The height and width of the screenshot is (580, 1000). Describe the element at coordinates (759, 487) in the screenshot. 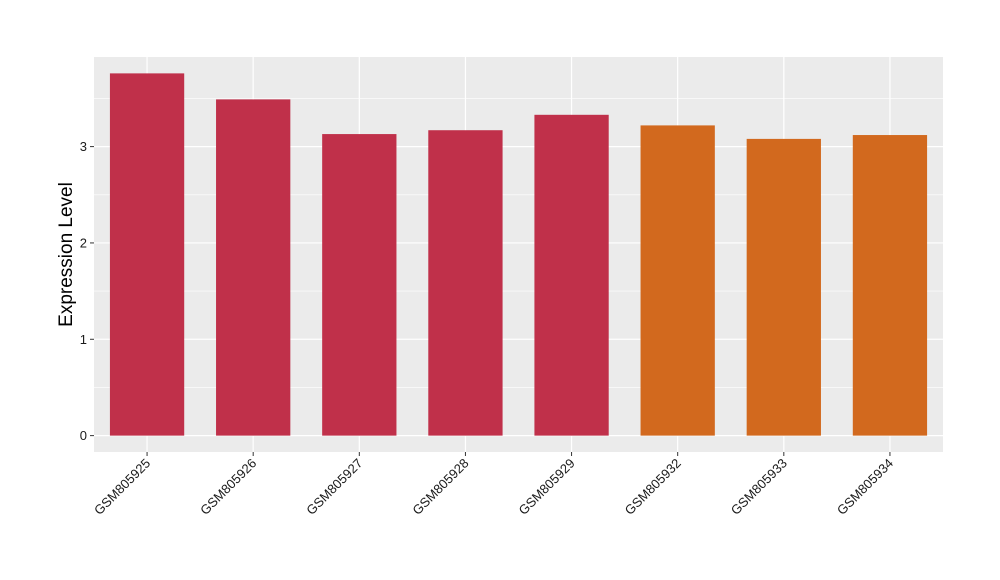

I see `x-tick-label: GSM805933` at that location.